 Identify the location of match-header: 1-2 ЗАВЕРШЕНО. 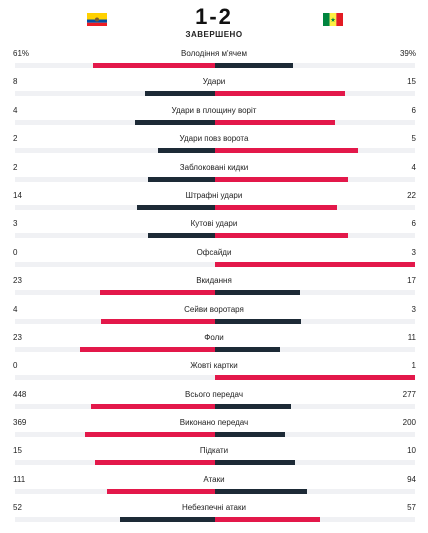
(214, 22).